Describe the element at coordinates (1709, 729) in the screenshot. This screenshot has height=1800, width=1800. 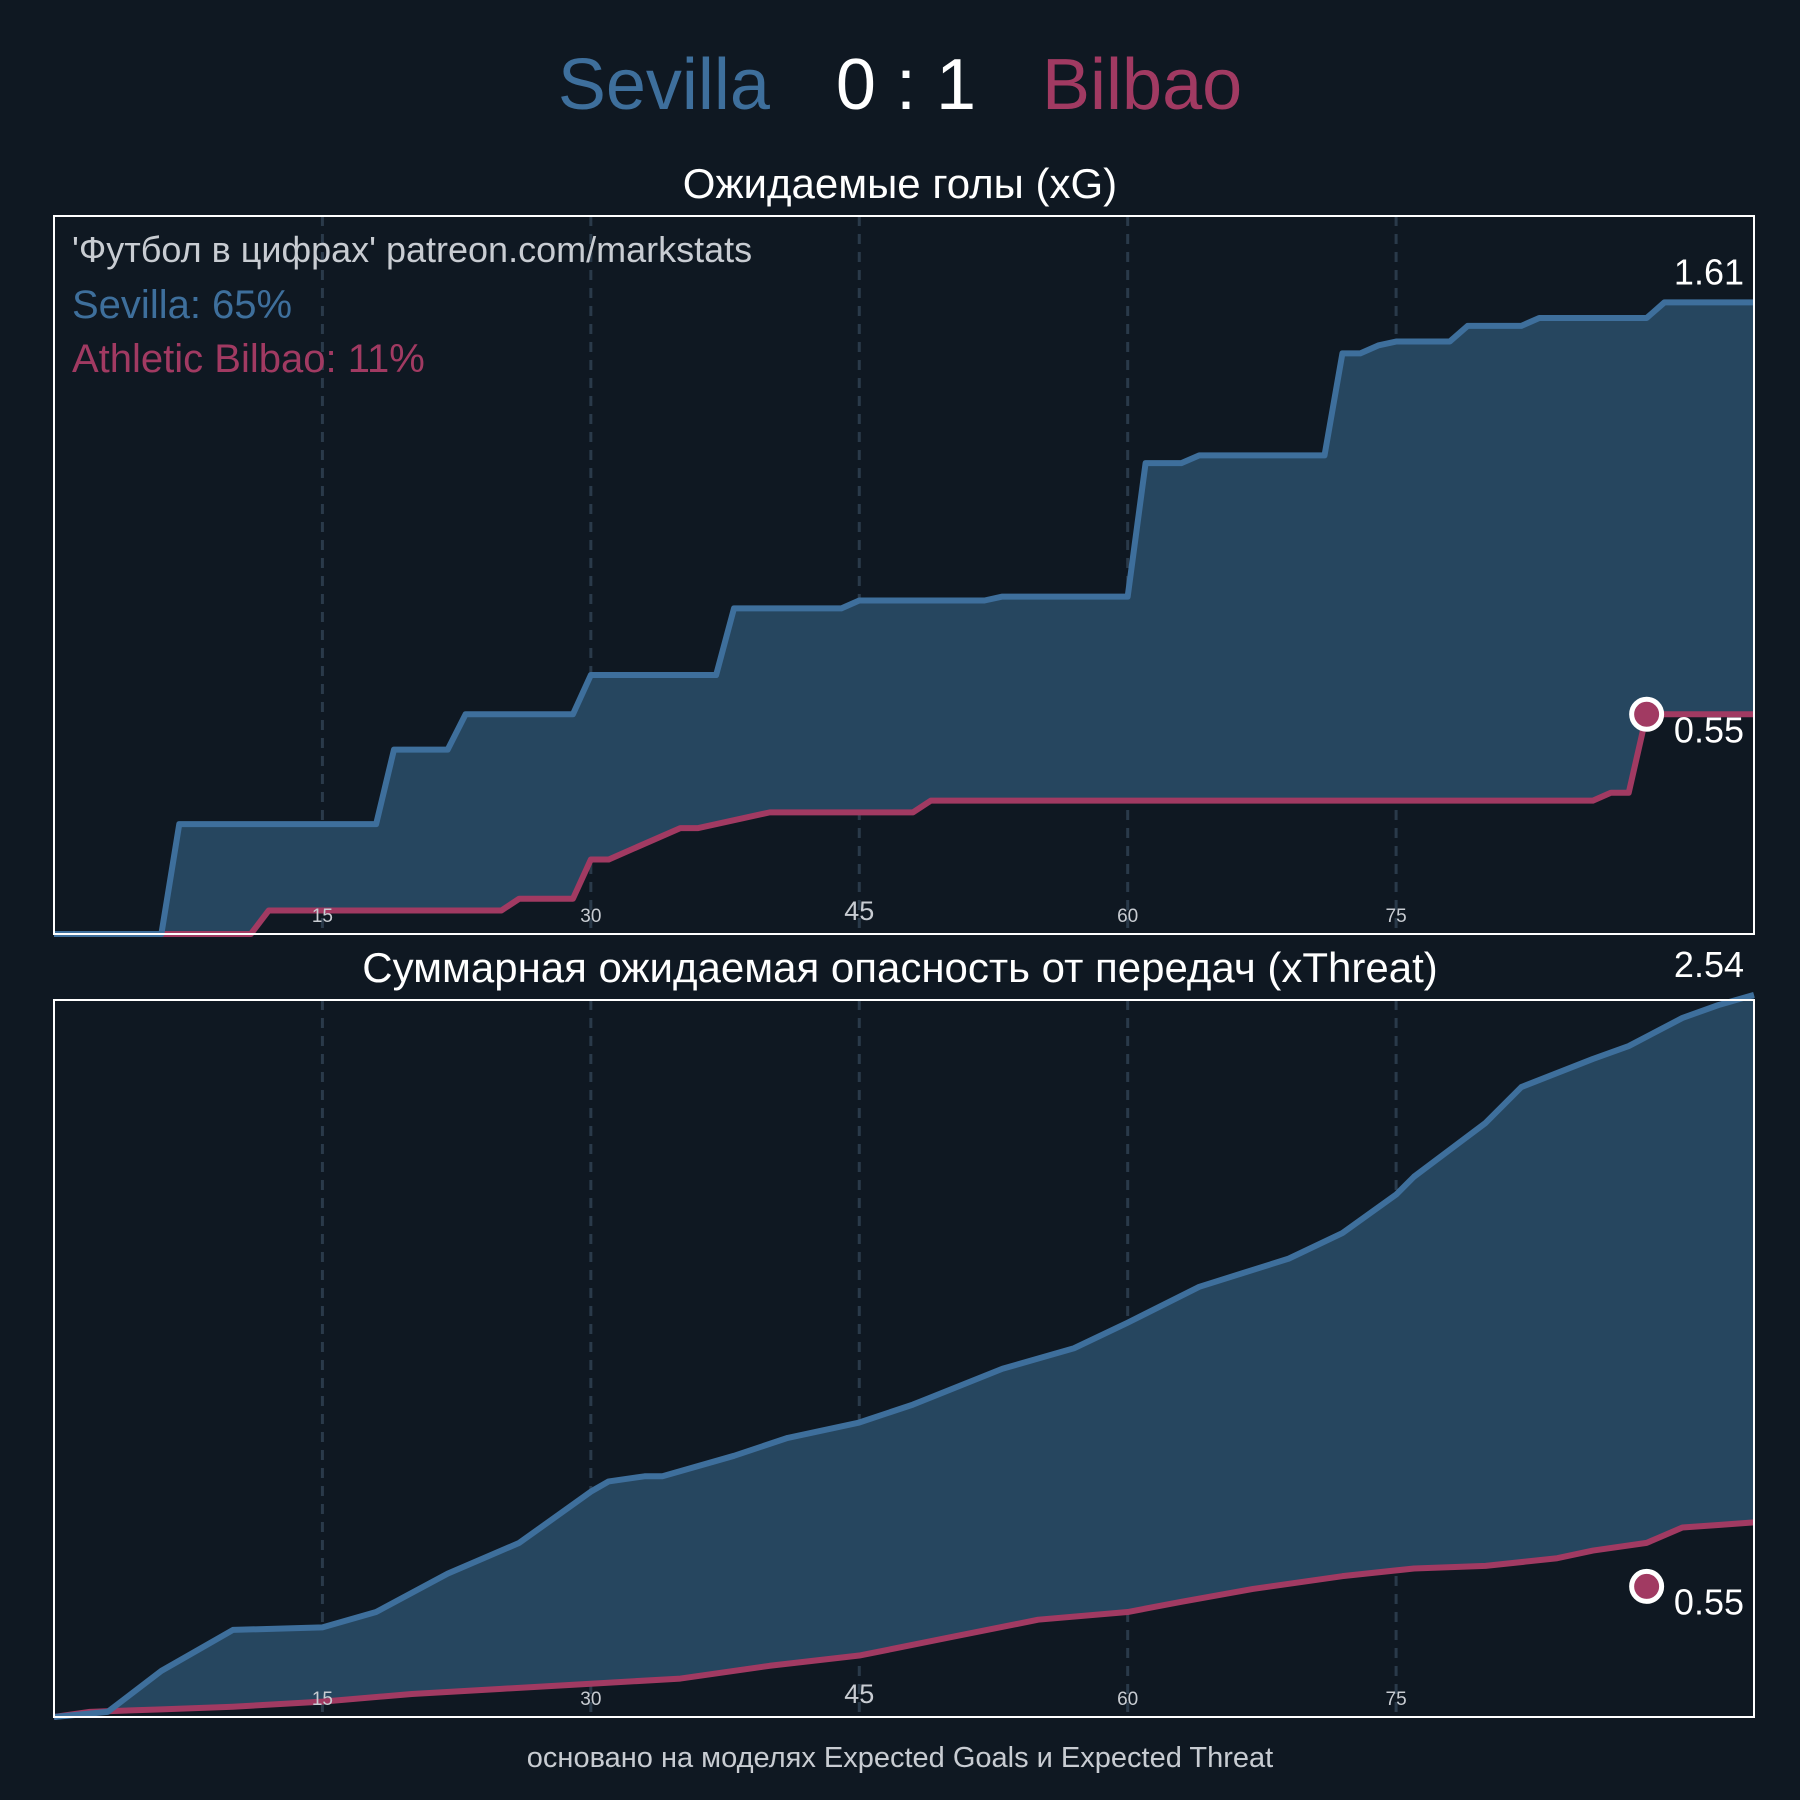
I see `xg-away-end-label: 0.55` at that location.